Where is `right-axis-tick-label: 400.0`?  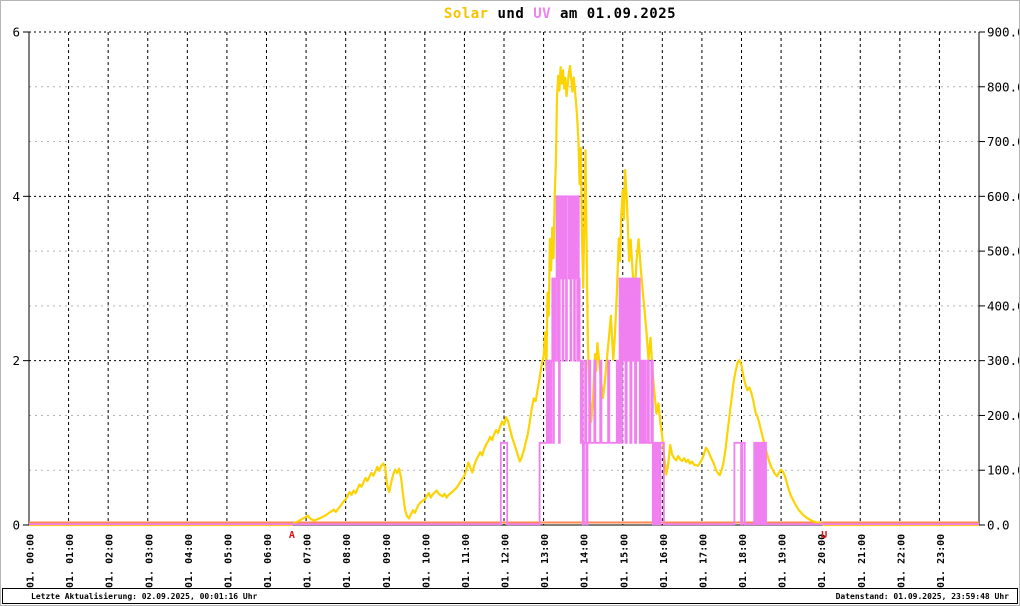
right-axis-tick-label: 400.0 is located at coordinates (1003, 305).